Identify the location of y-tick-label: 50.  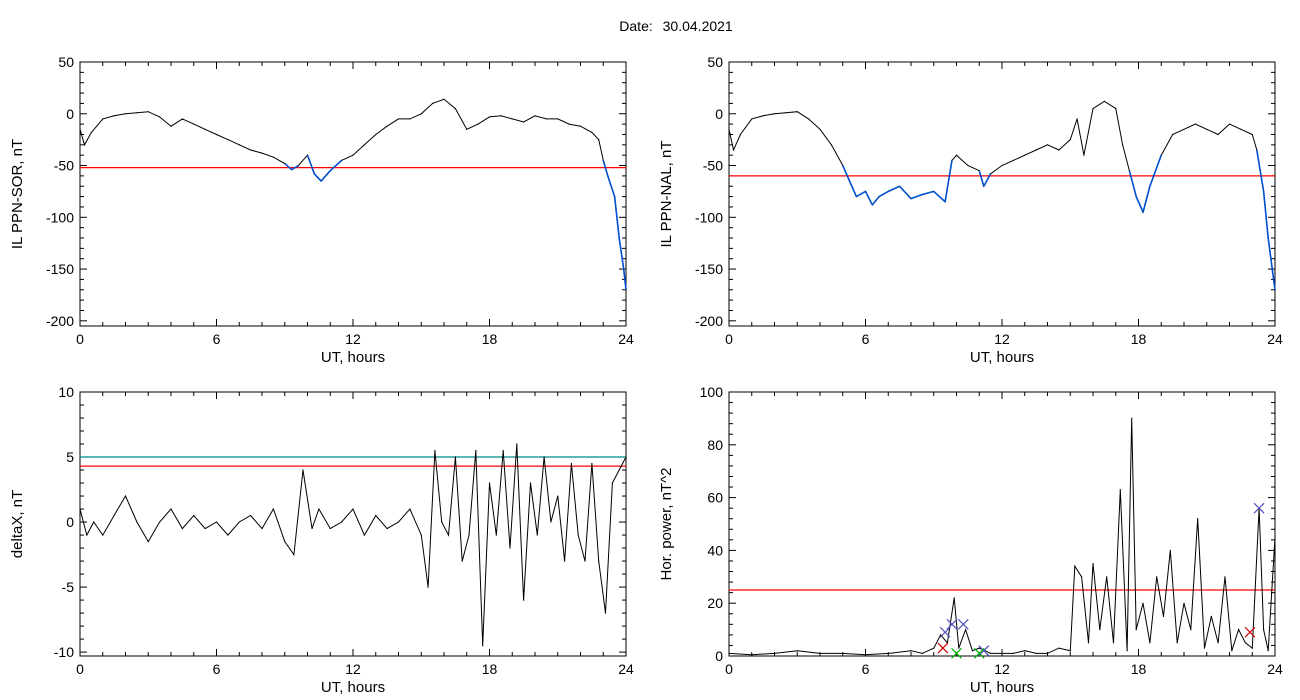
(66, 62).